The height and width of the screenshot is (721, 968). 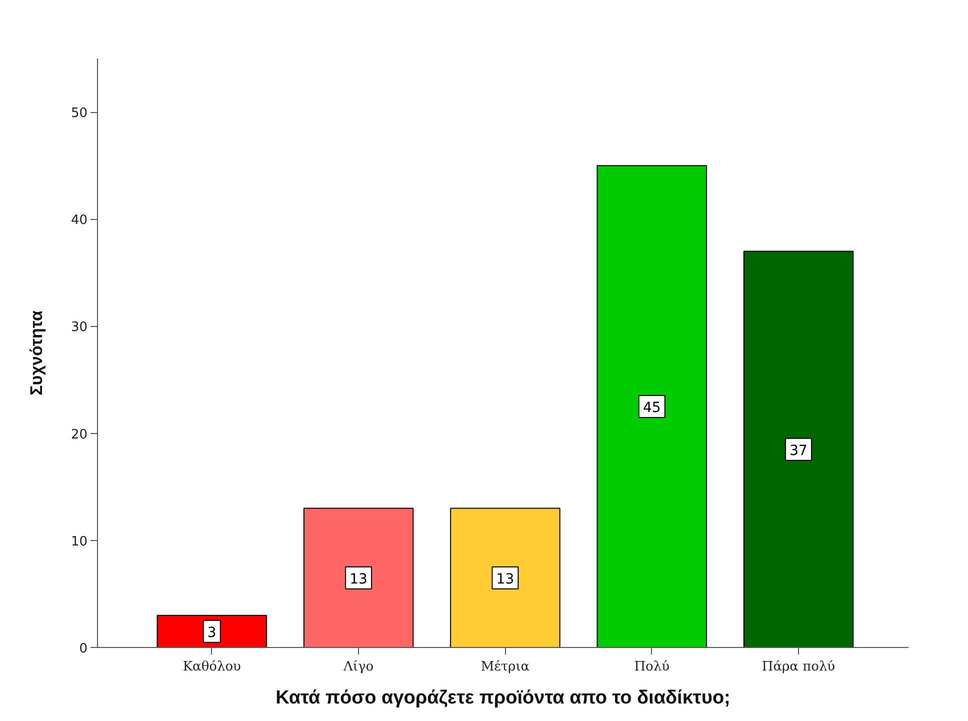 I want to click on x-tick-label: Λίγο, so click(x=358, y=667).